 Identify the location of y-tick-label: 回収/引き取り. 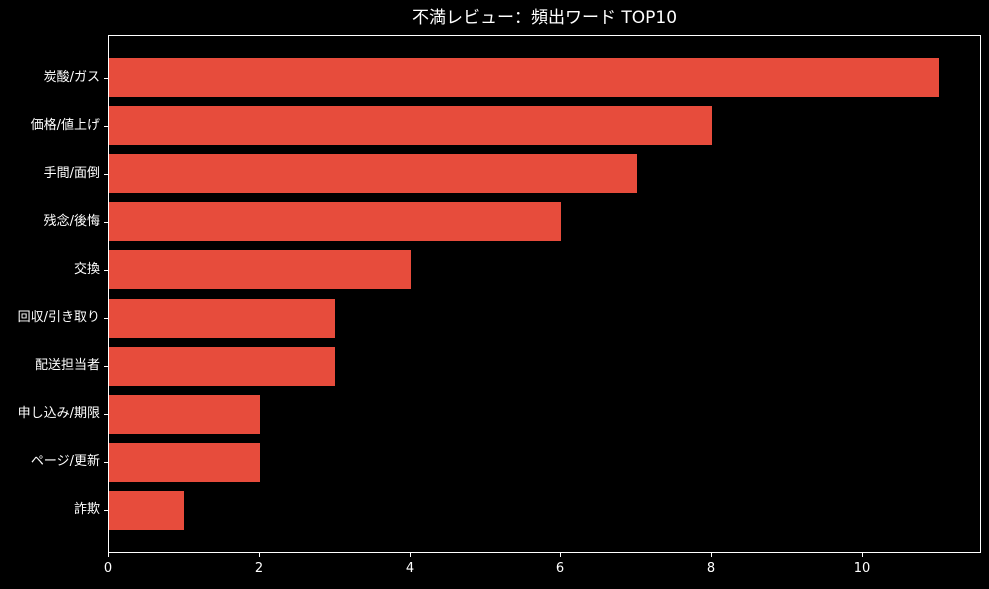
(58, 317).